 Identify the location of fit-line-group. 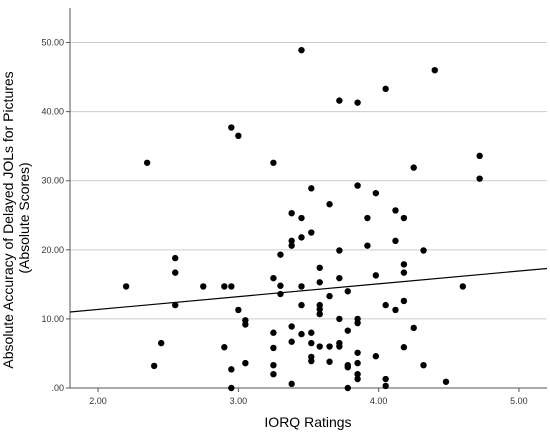
(308, 290).